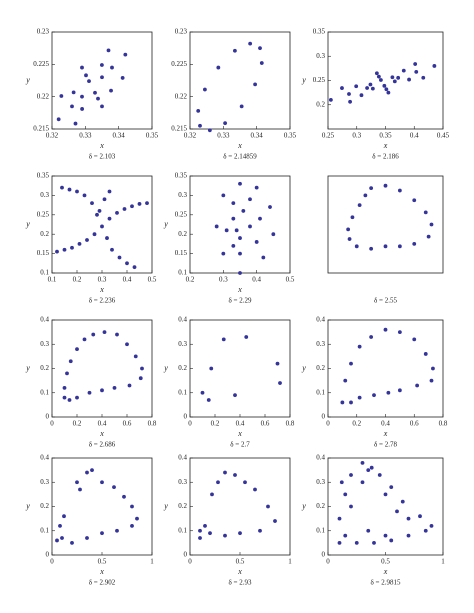  Describe the element at coordinates (27, 223) in the screenshot. I see `y-axis-label: y` at that location.